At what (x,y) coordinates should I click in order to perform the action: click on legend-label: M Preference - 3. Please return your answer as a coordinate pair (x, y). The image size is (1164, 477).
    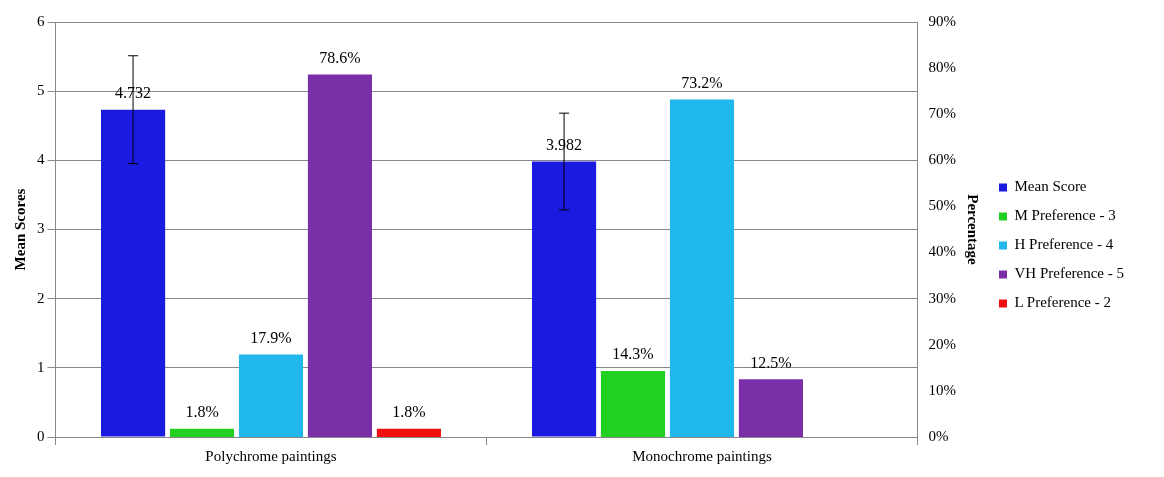
    Looking at the image, I should click on (1065, 215).